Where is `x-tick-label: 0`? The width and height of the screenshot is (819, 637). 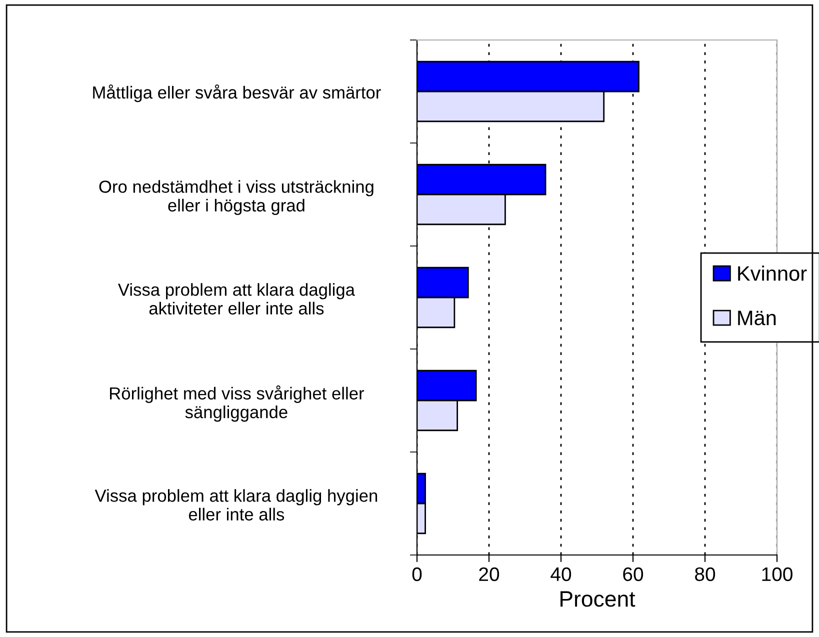
x-tick-label: 0 is located at coordinates (417, 574).